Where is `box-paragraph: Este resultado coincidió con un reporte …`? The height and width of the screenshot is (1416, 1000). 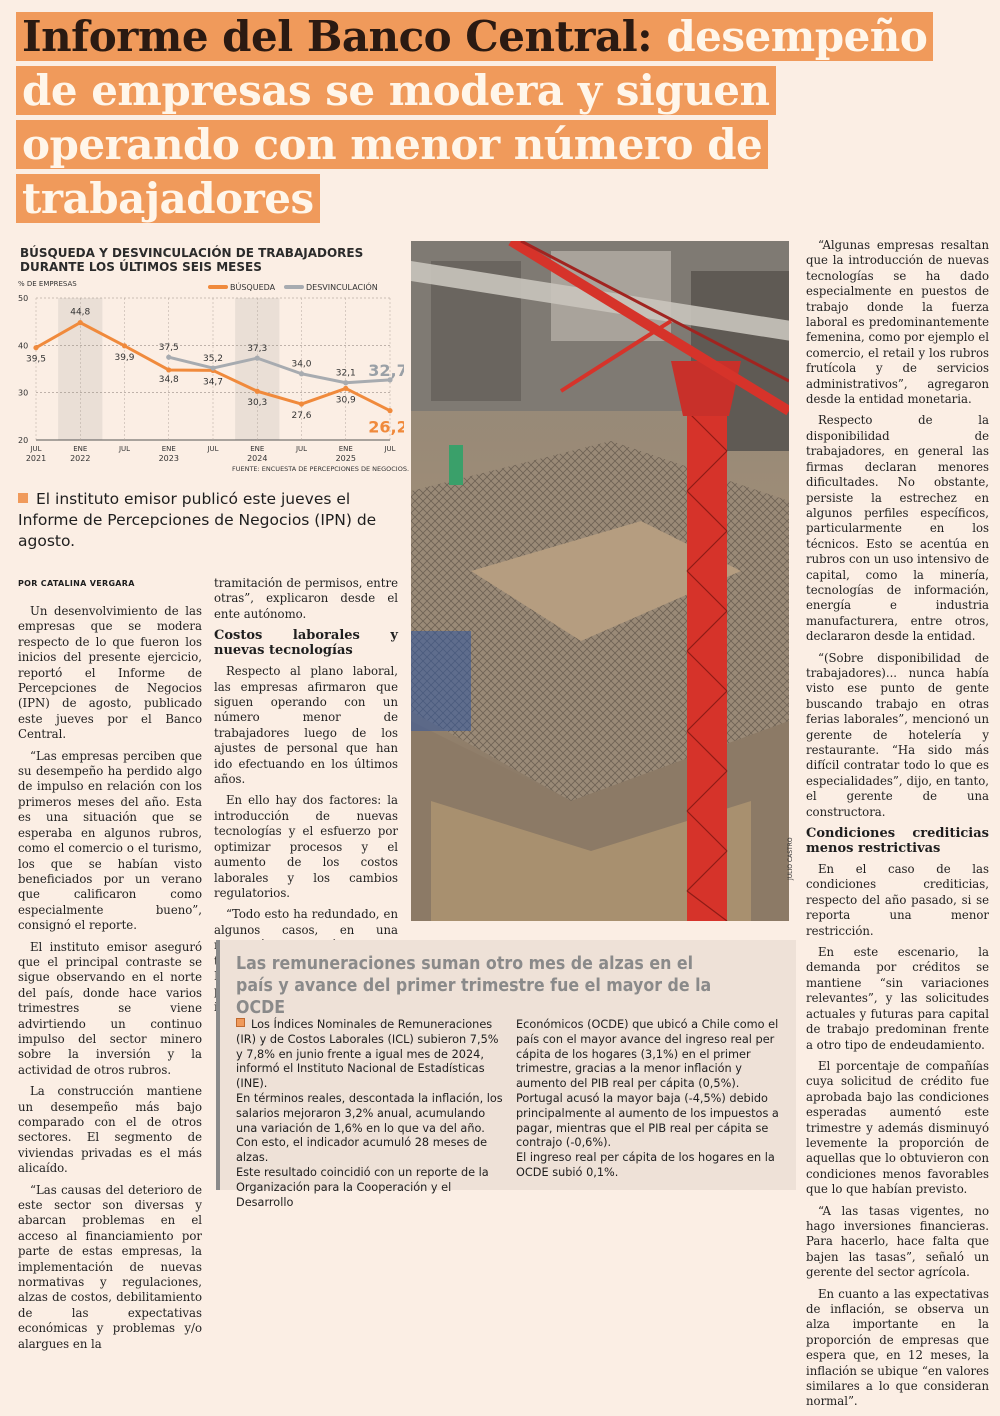
box-paragraph: Este resultado coincidió con un reporte … is located at coordinates (362, 1187).